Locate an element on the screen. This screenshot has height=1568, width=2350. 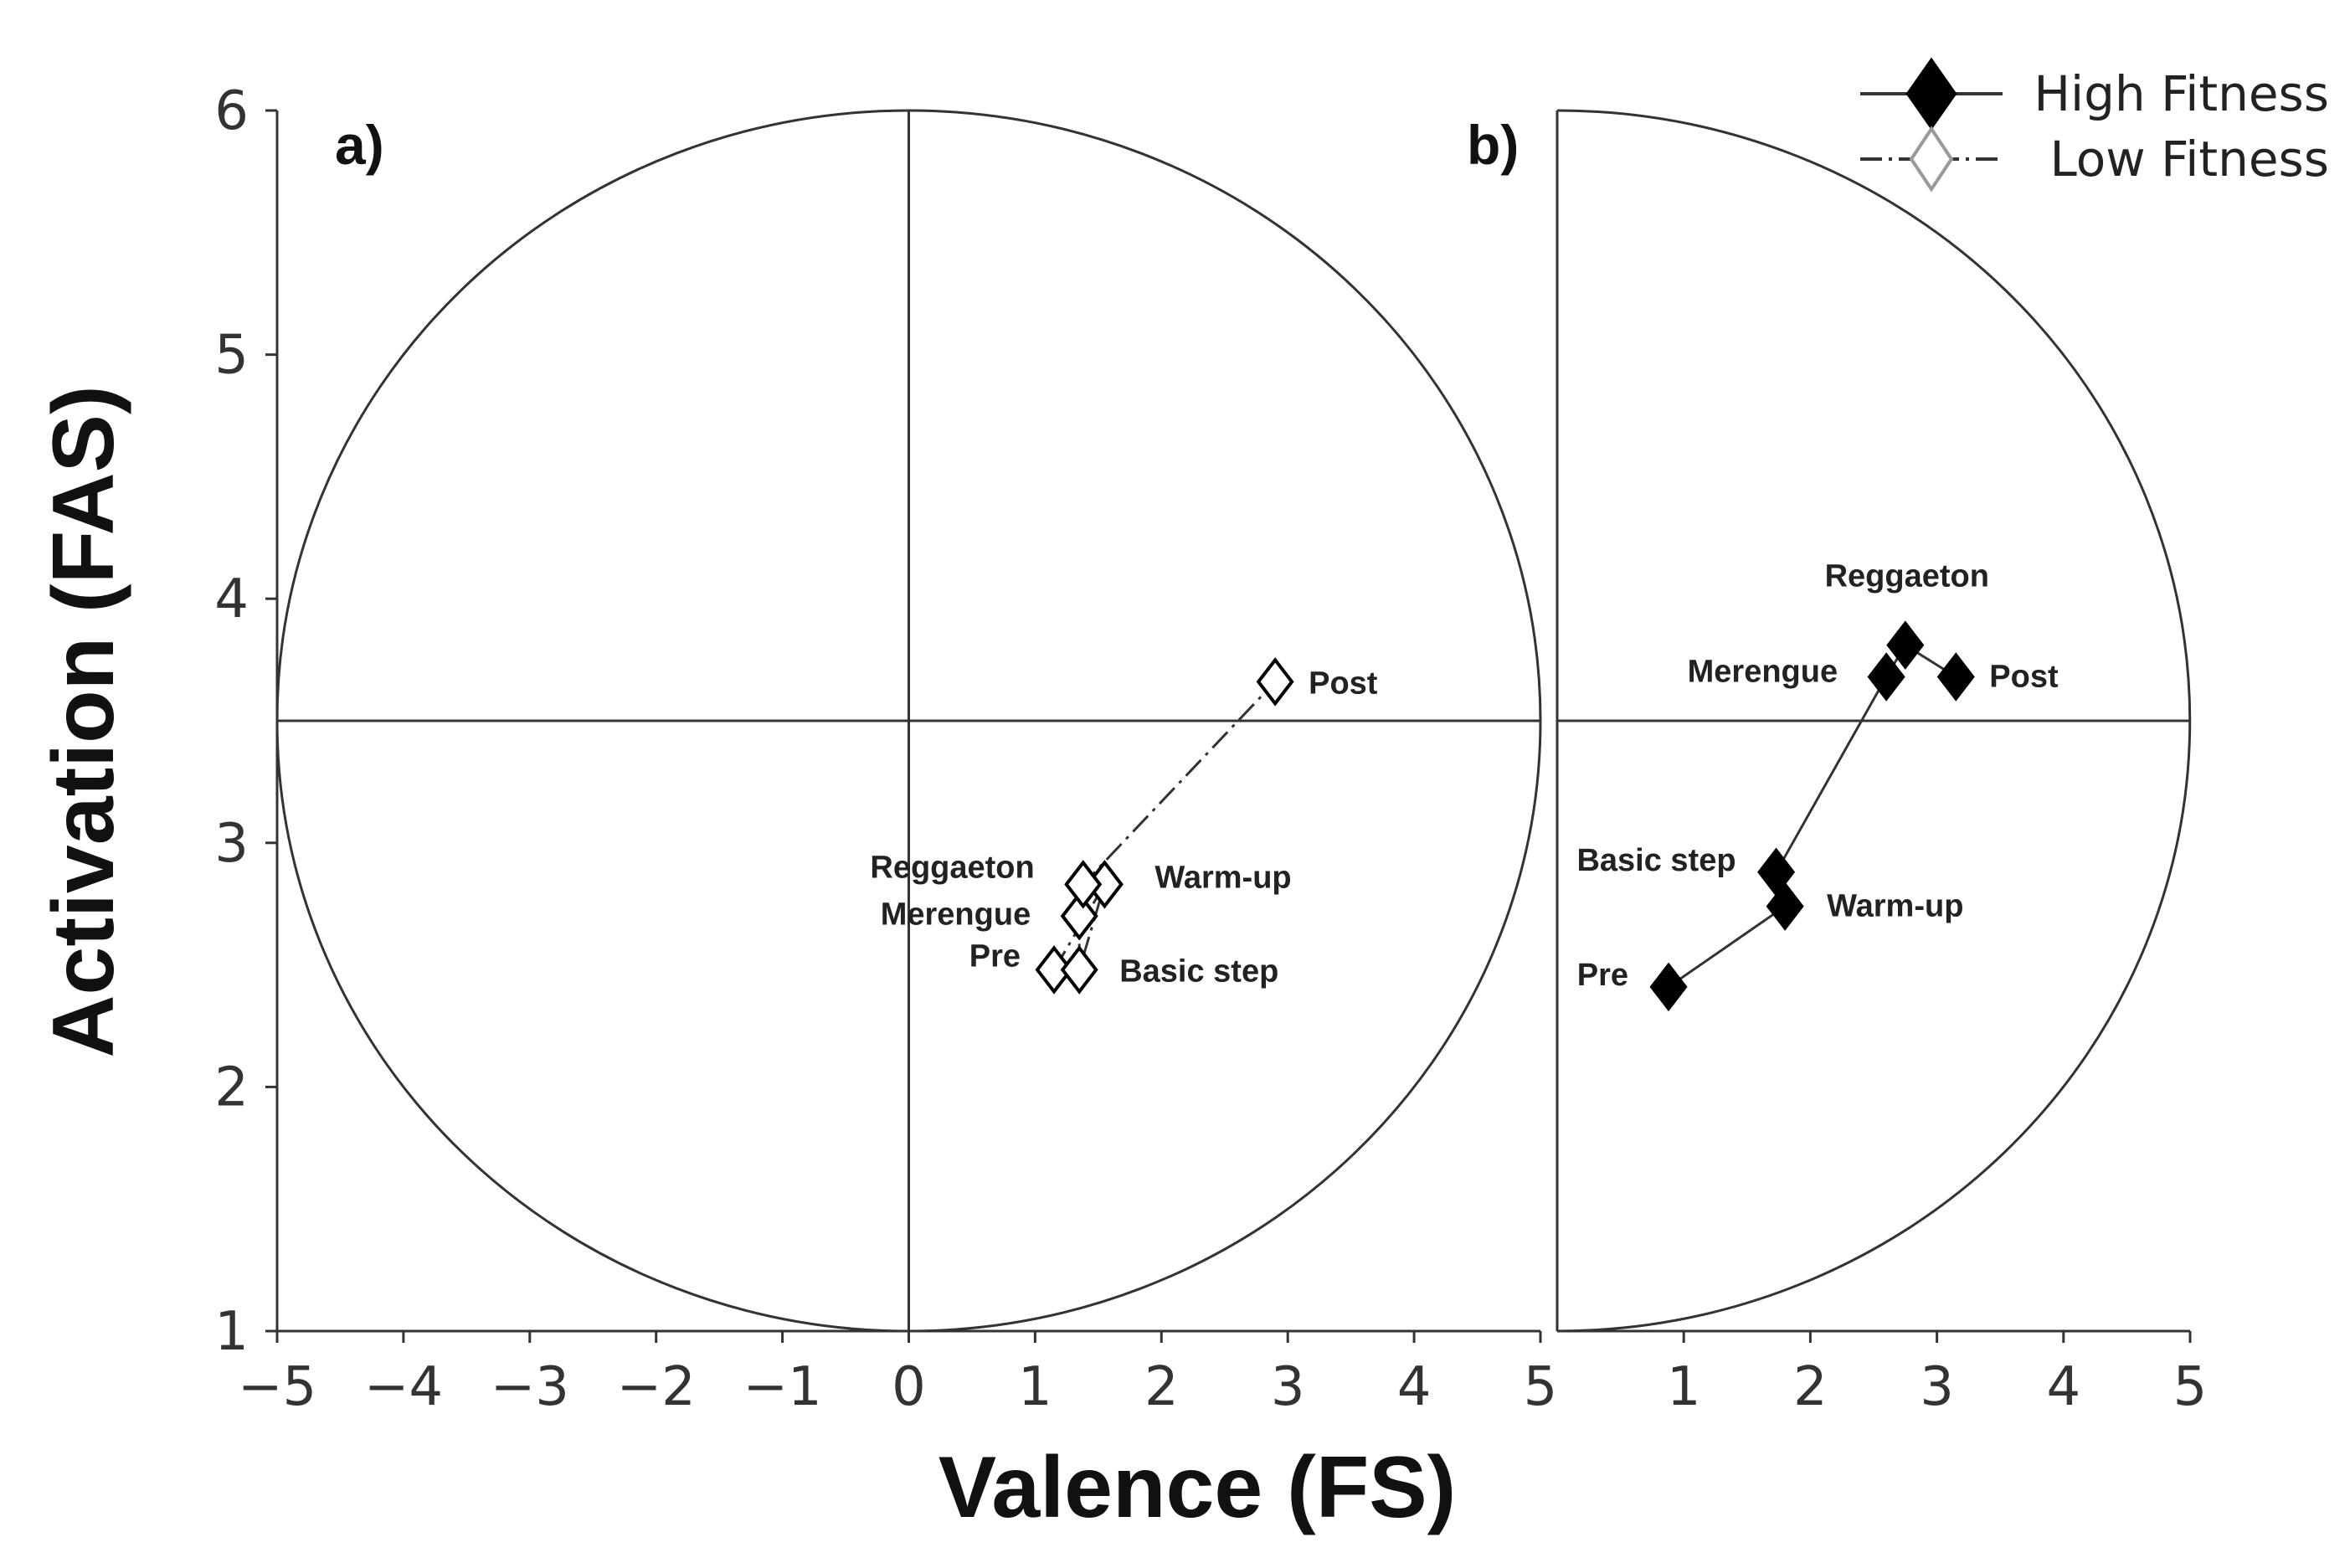
x-tick-label: −3 is located at coordinates (530, 1387).